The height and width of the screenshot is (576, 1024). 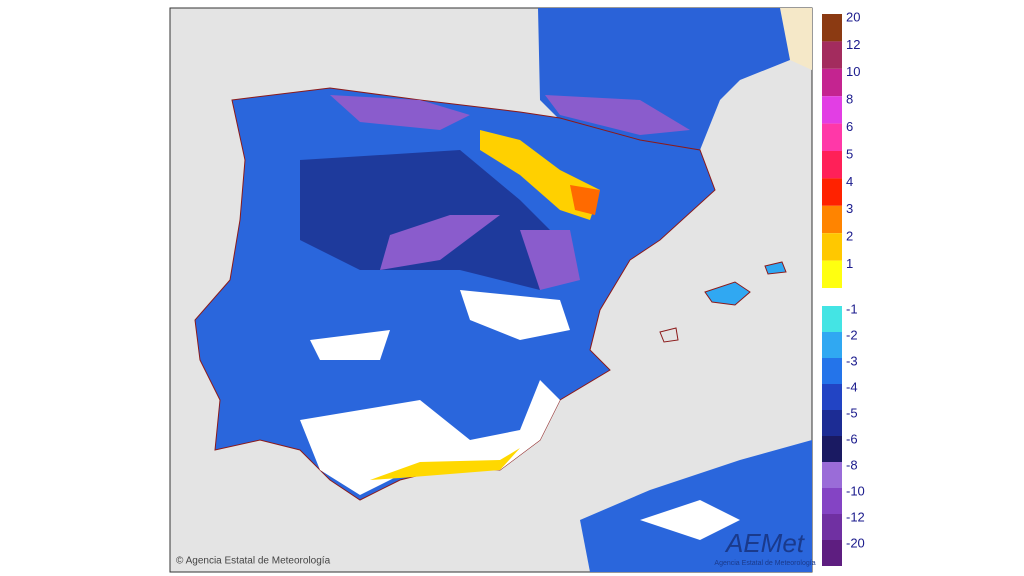 I want to click on legend-label: -10, so click(x=855, y=490).